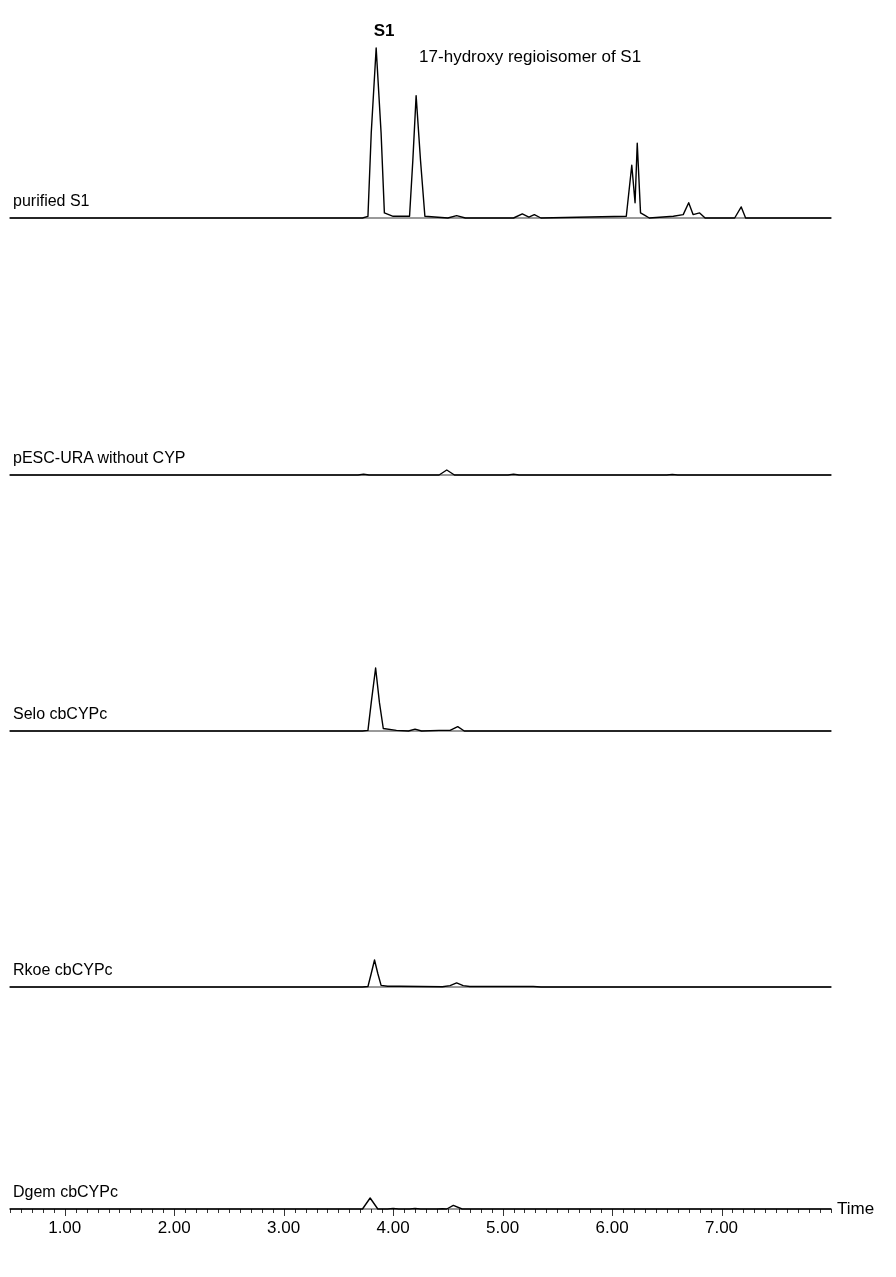 The height and width of the screenshot is (1277, 896). I want to click on text: purified S1, so click(51, 201).